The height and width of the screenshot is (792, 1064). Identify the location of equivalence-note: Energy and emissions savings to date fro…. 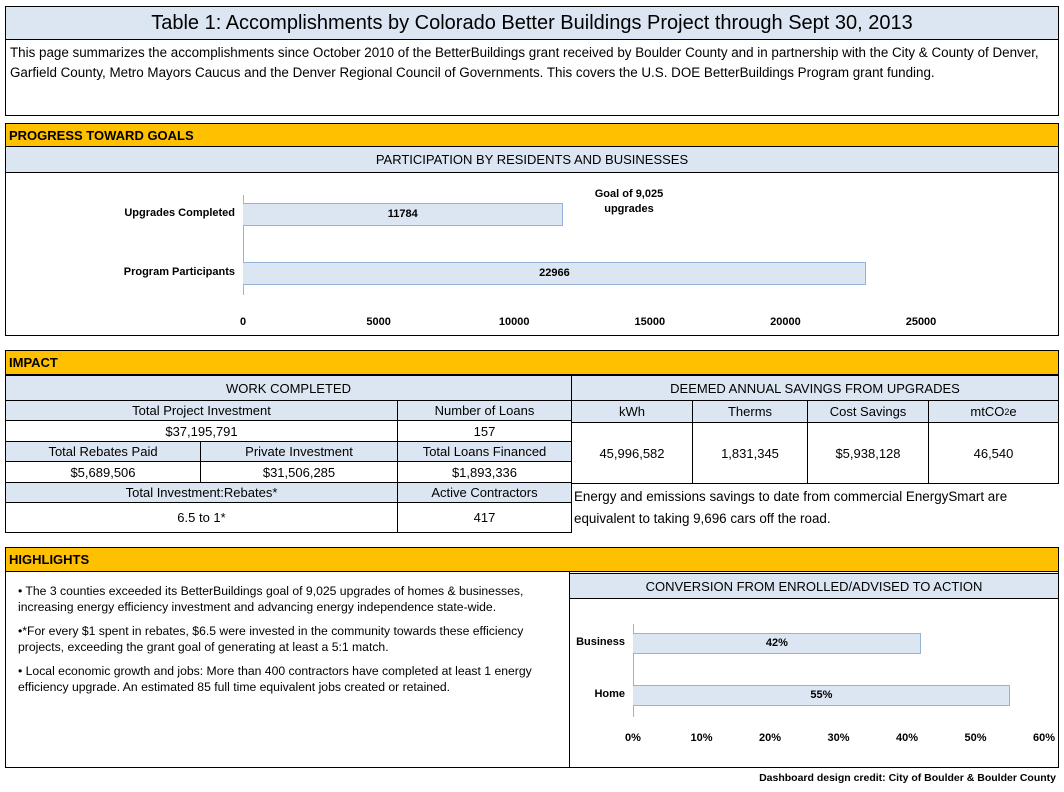
(791, 507).